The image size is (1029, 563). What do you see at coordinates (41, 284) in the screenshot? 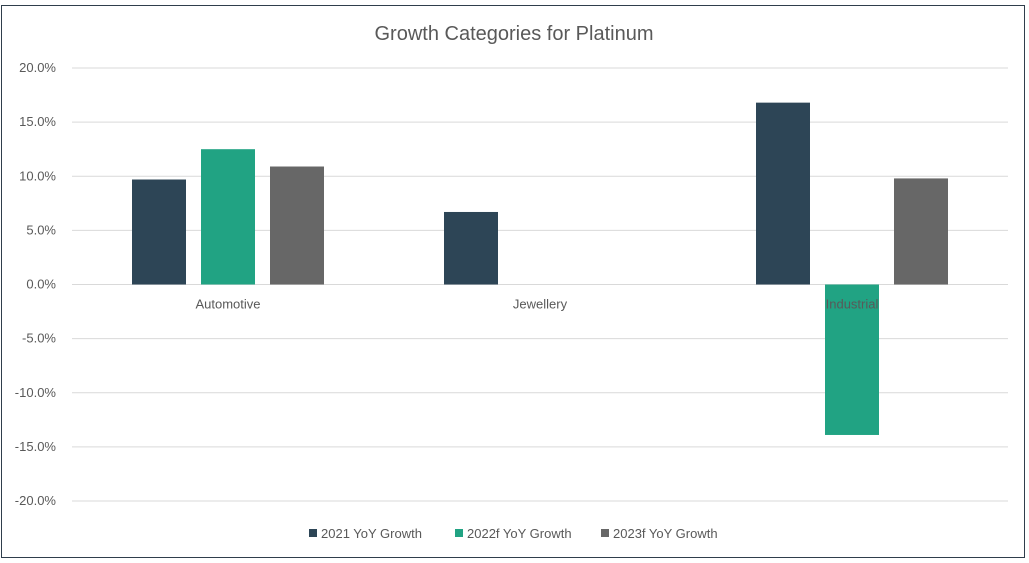
I see `y-tick-label: 0.0%` at bounding box center [41, 284].